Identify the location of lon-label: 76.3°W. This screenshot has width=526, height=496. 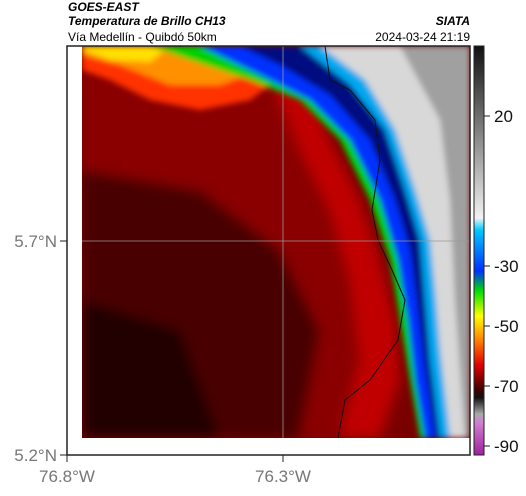
(283, 476).